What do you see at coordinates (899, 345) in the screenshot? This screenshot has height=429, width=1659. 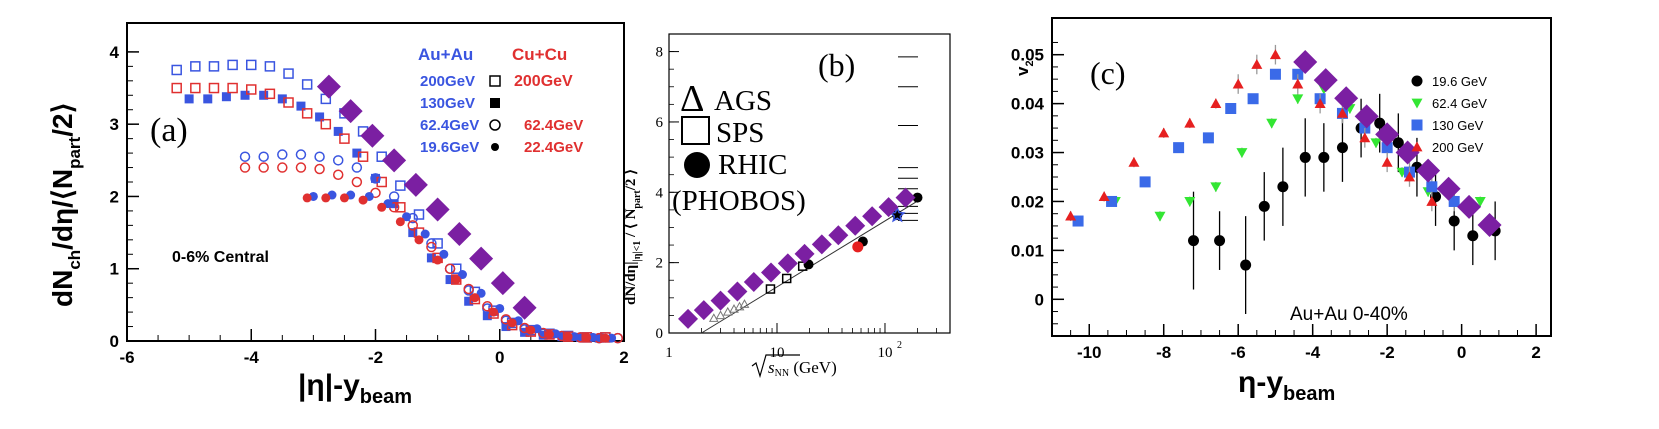 I see `panel-b-xtick-sup: 2` at bounding box center [899, 345].